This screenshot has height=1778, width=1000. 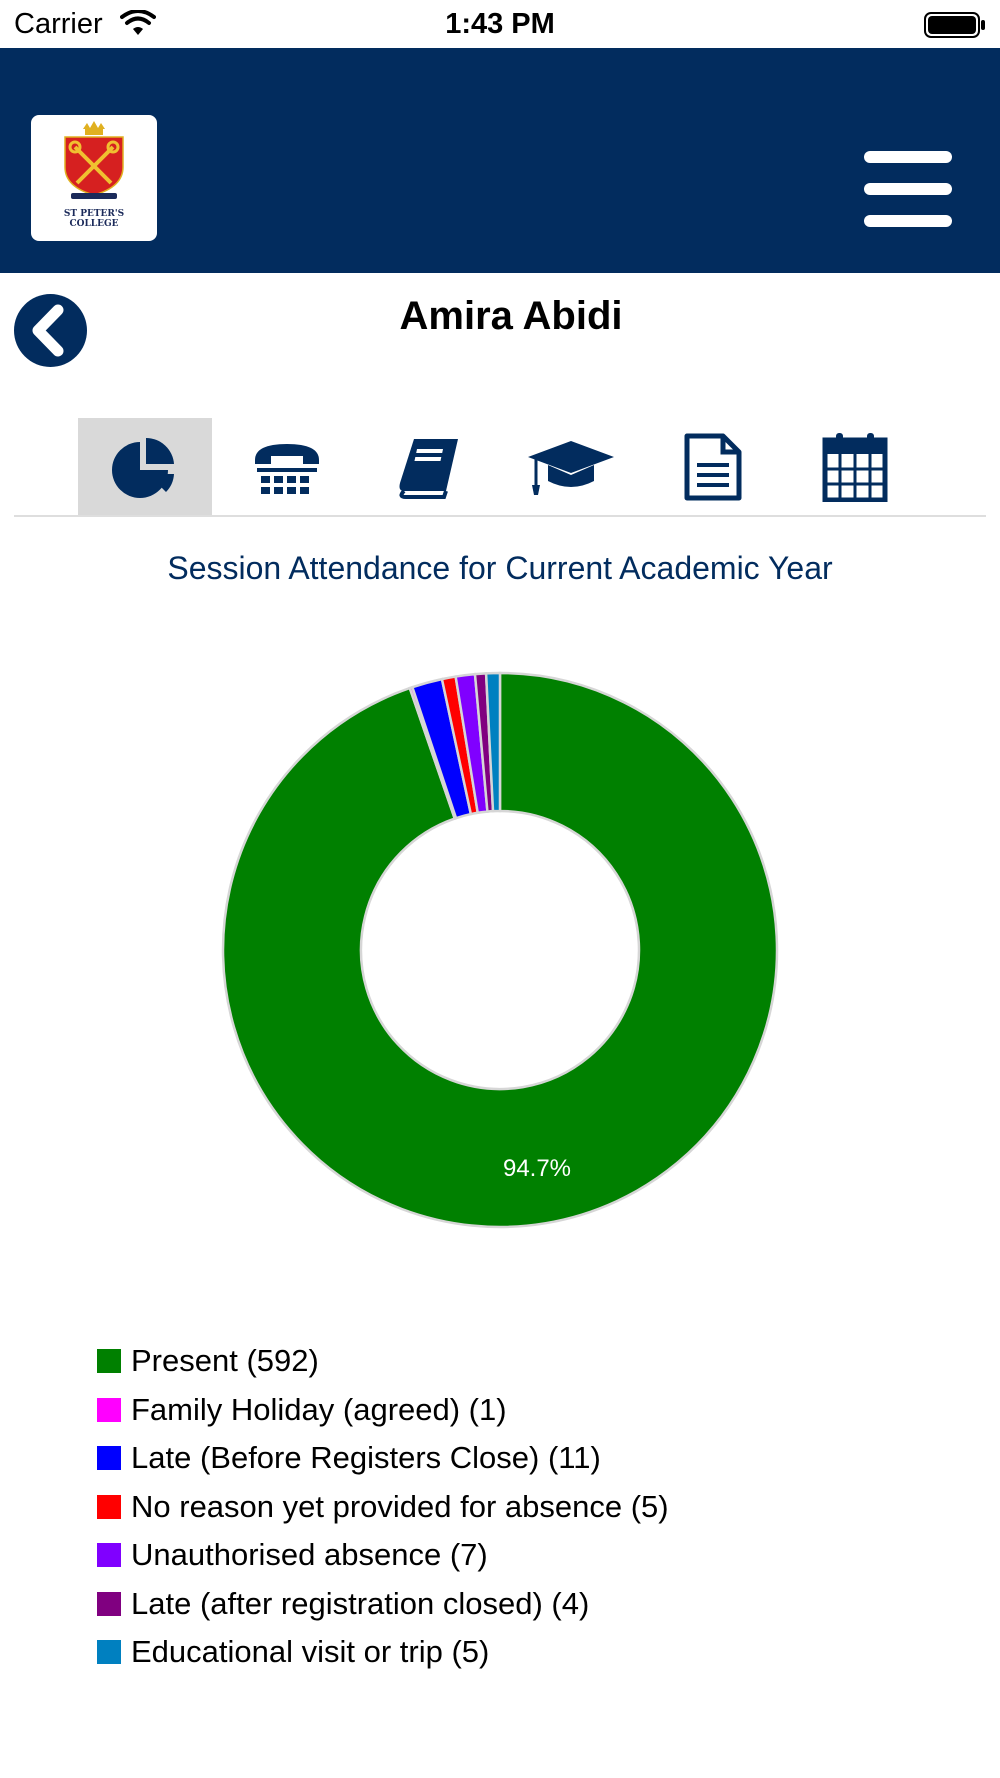 I want to click on legend-item-educational-visit-or-trip: Educational visit or trip (5), so click(x=383, y=1652).